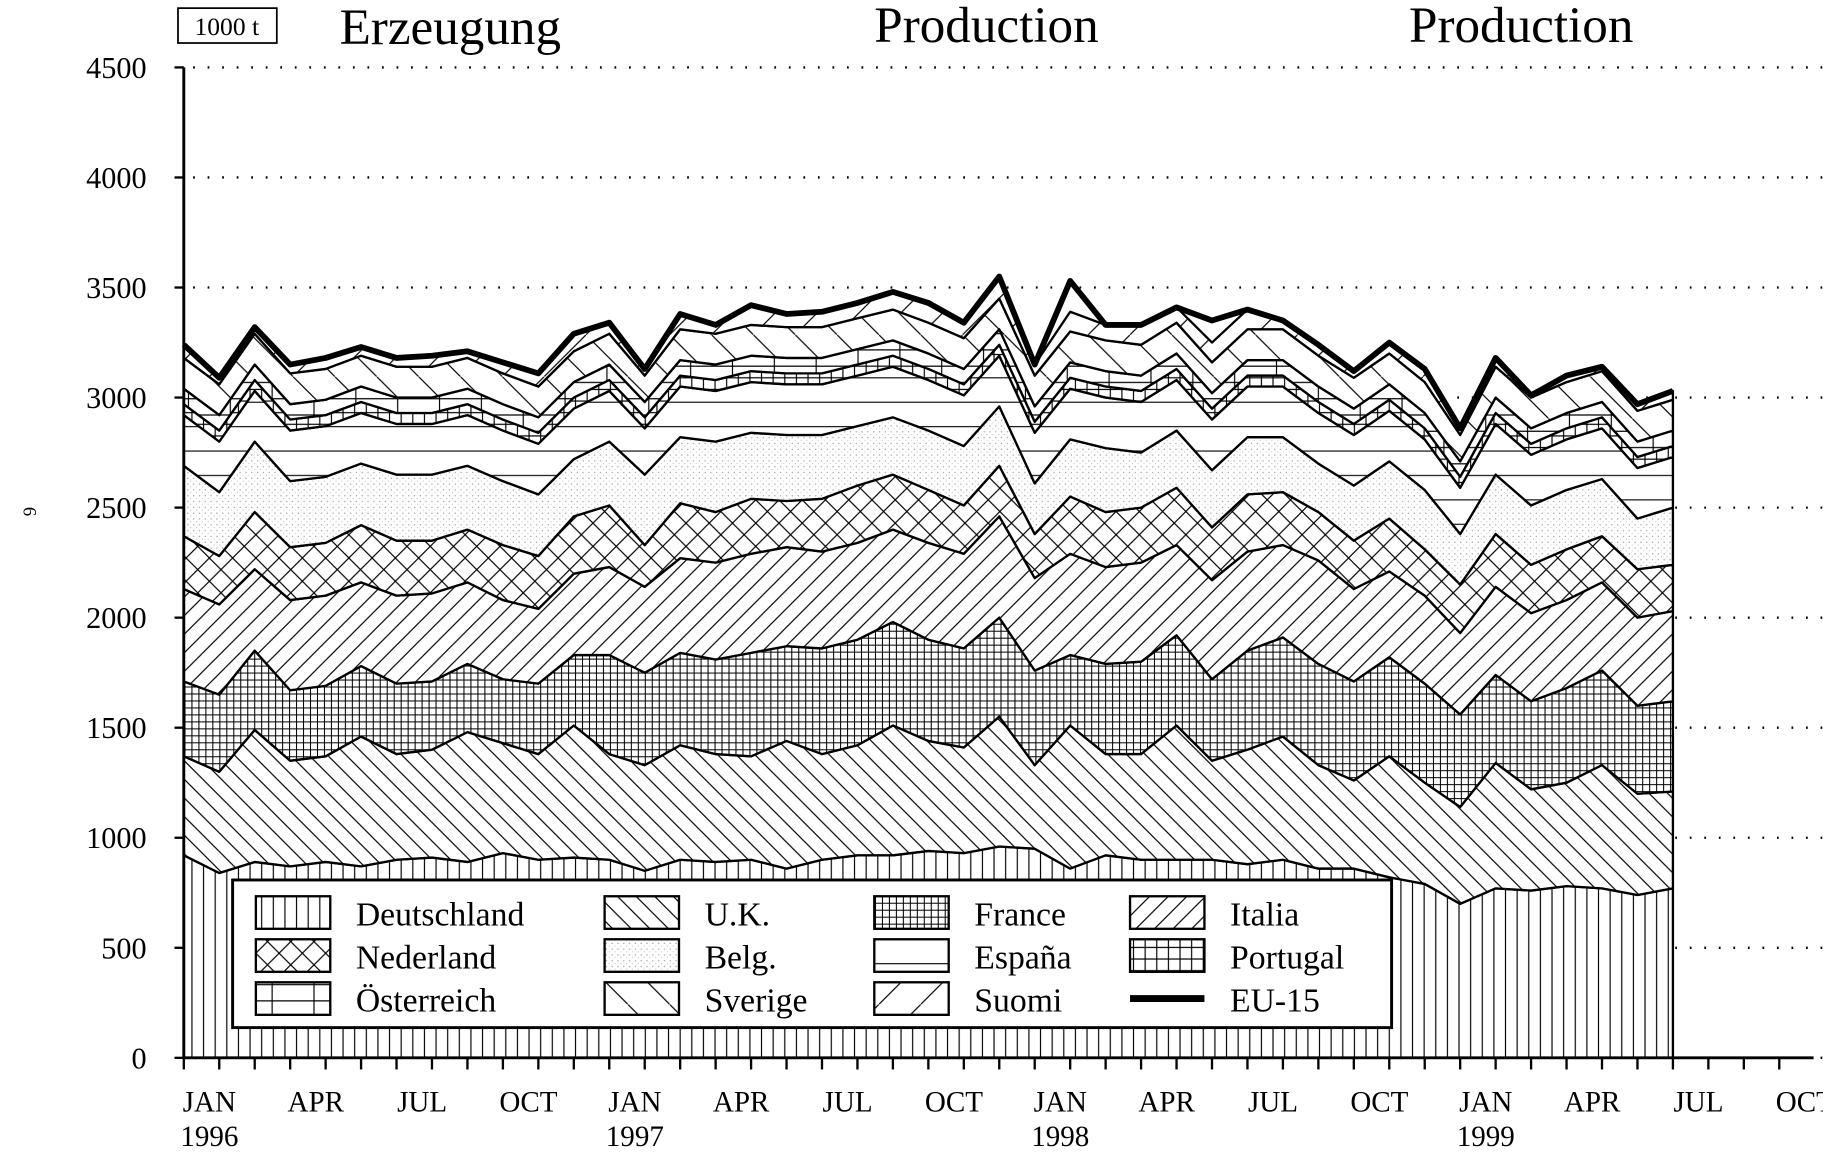  Describe the element at coordinates (738, 914) in the screenshot. I see `legend-label: U.K.` at that location.